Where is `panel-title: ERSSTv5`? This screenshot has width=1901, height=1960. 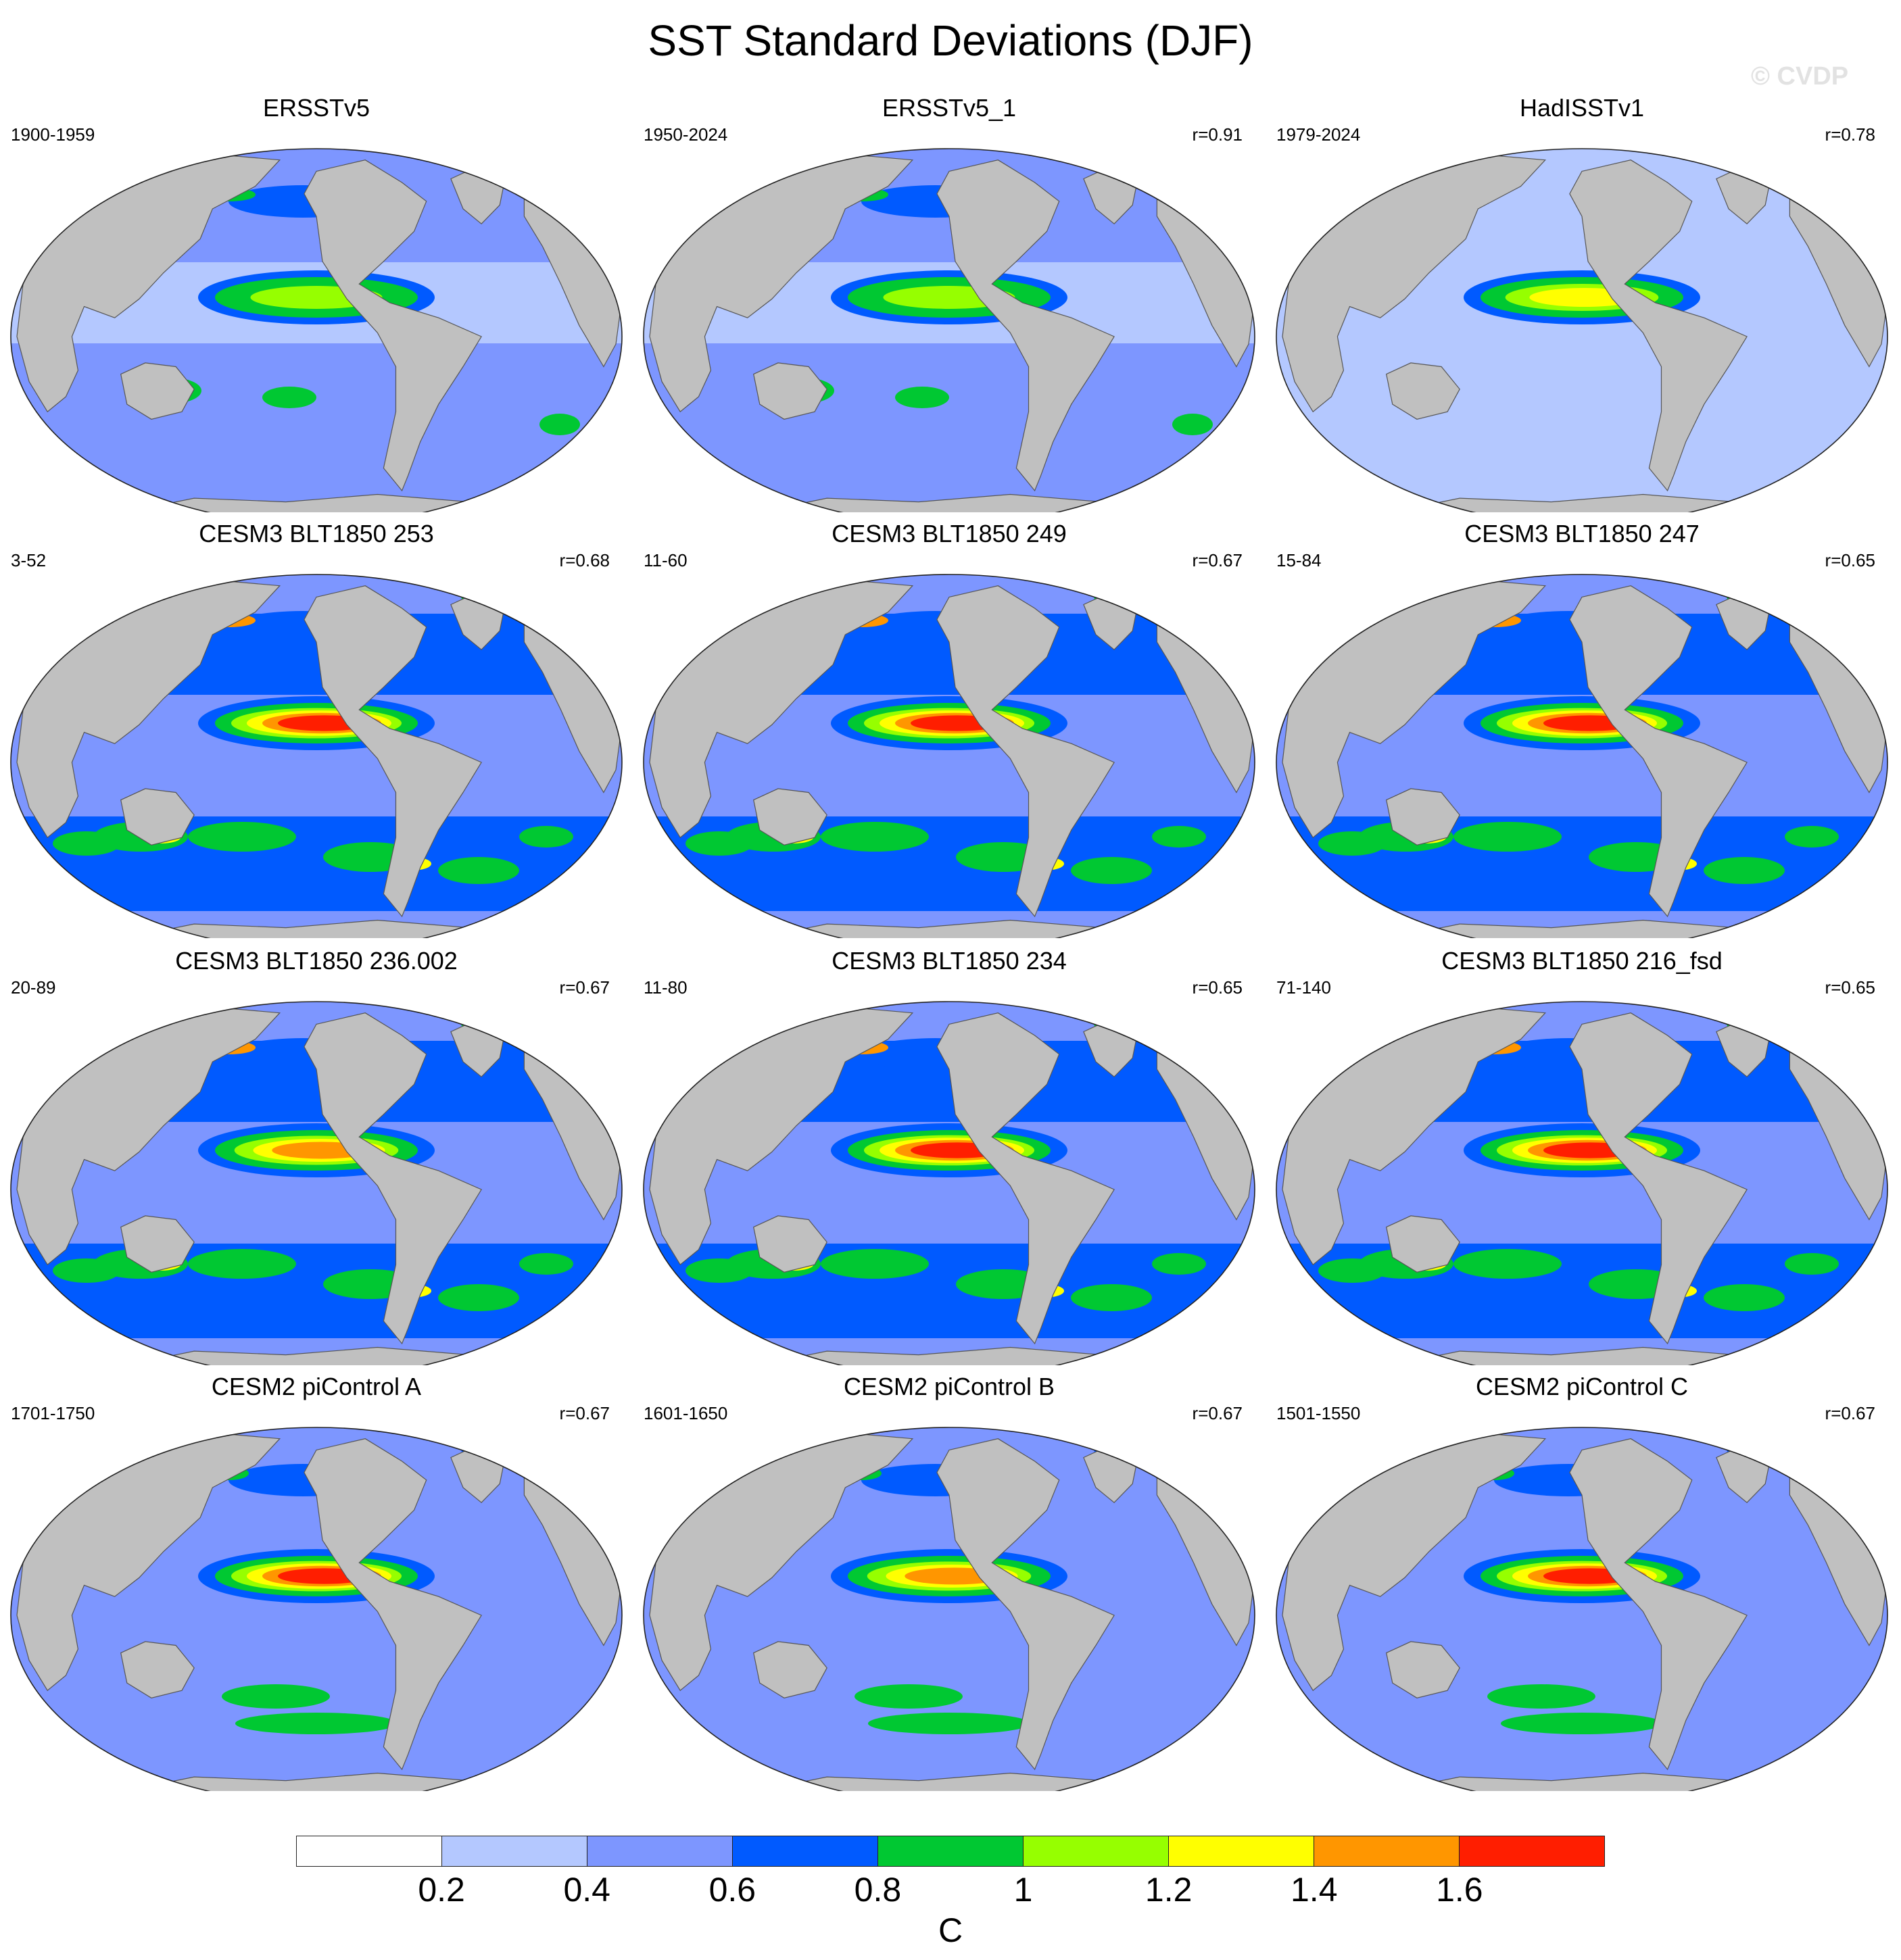 panel-title: ERSSTv5 is located at coordinates (316, 108).